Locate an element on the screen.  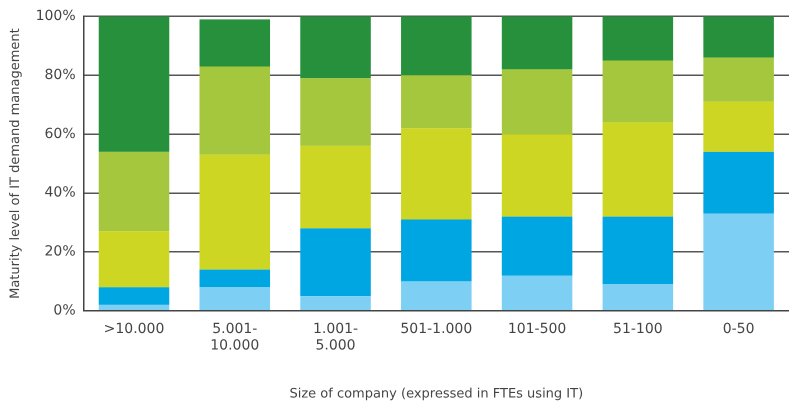
y-tick-label: 20% is located at coordinates (60, 252).